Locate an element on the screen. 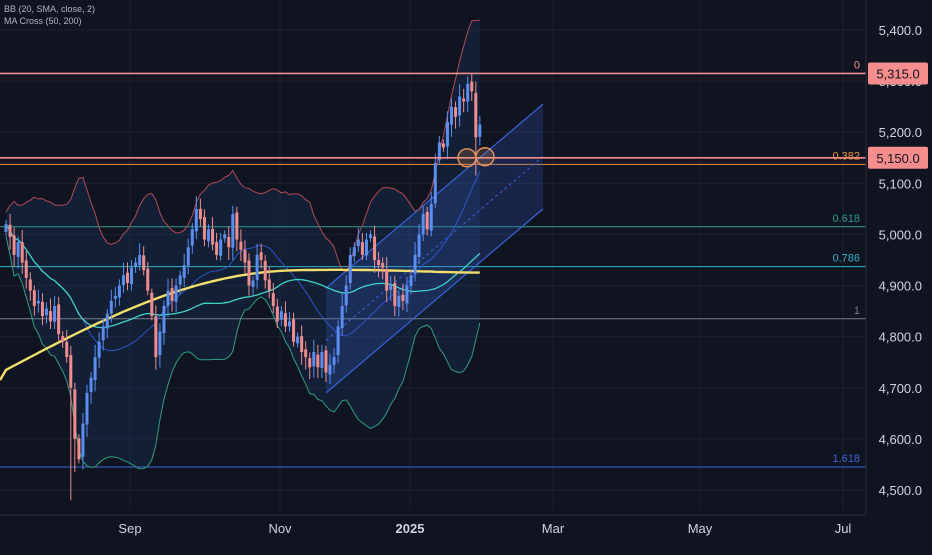 Image resolution: width=932 pixels, height=555 pixels. time-axis-label: May is located at coordinates (700, 528).